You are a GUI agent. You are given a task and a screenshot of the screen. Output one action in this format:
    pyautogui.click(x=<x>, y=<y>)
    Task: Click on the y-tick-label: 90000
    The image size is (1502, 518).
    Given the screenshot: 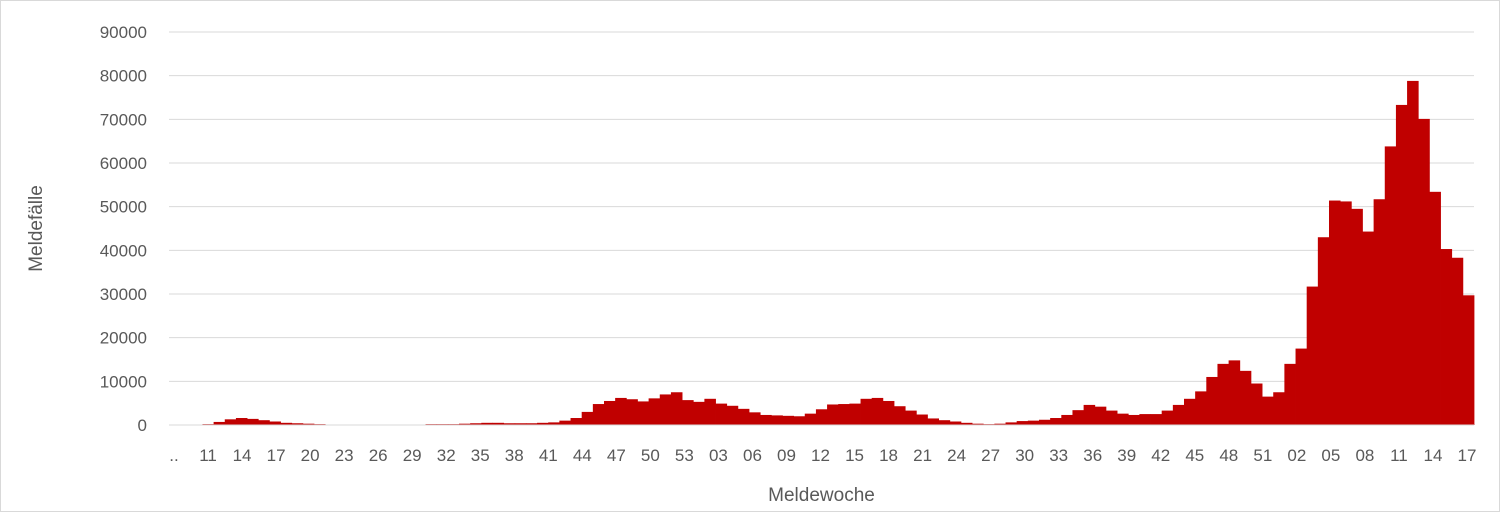 What is the action you would take?
    pyautogui.click(x=123, y=32)
    